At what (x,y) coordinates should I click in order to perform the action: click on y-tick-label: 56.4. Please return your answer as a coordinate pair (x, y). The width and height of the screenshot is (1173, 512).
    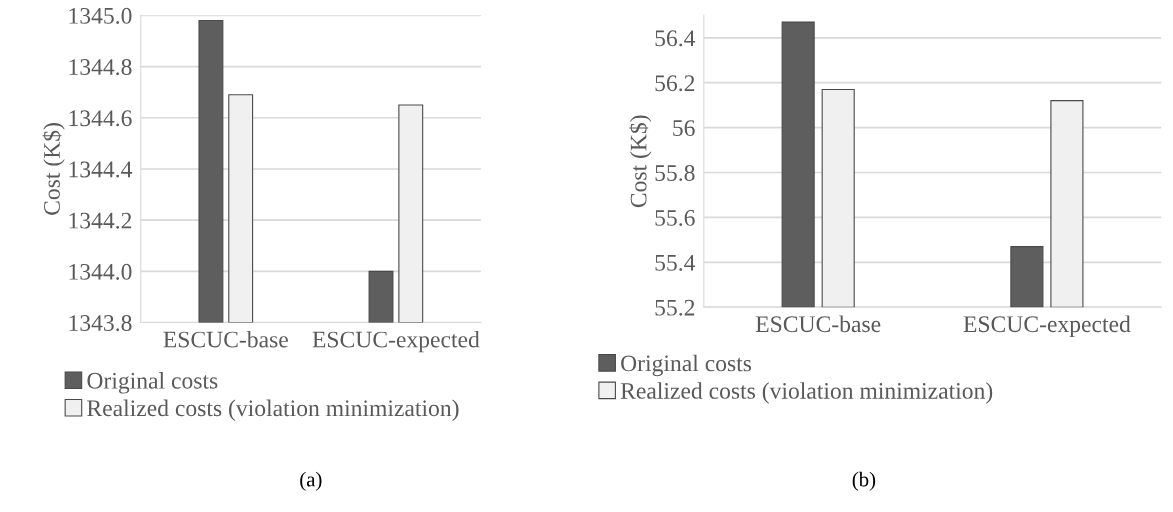
    Looking at the image, I should click on (675, 38).